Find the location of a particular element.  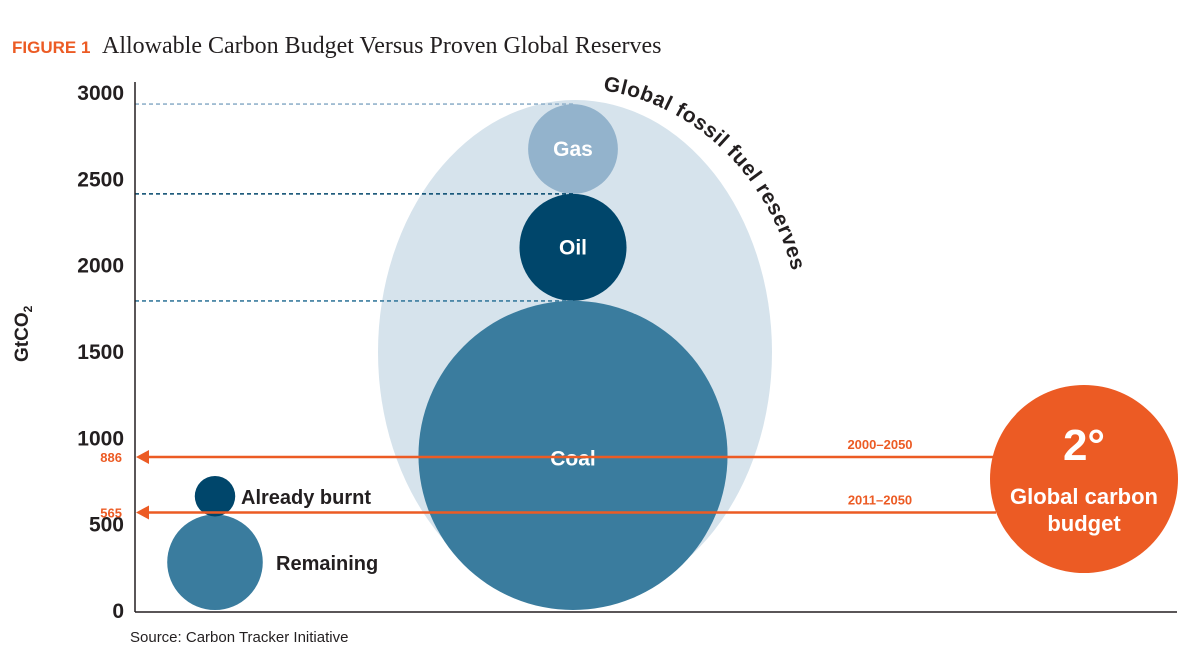

figure-label: FIGURE 1 is located at coordinates (51, 47).